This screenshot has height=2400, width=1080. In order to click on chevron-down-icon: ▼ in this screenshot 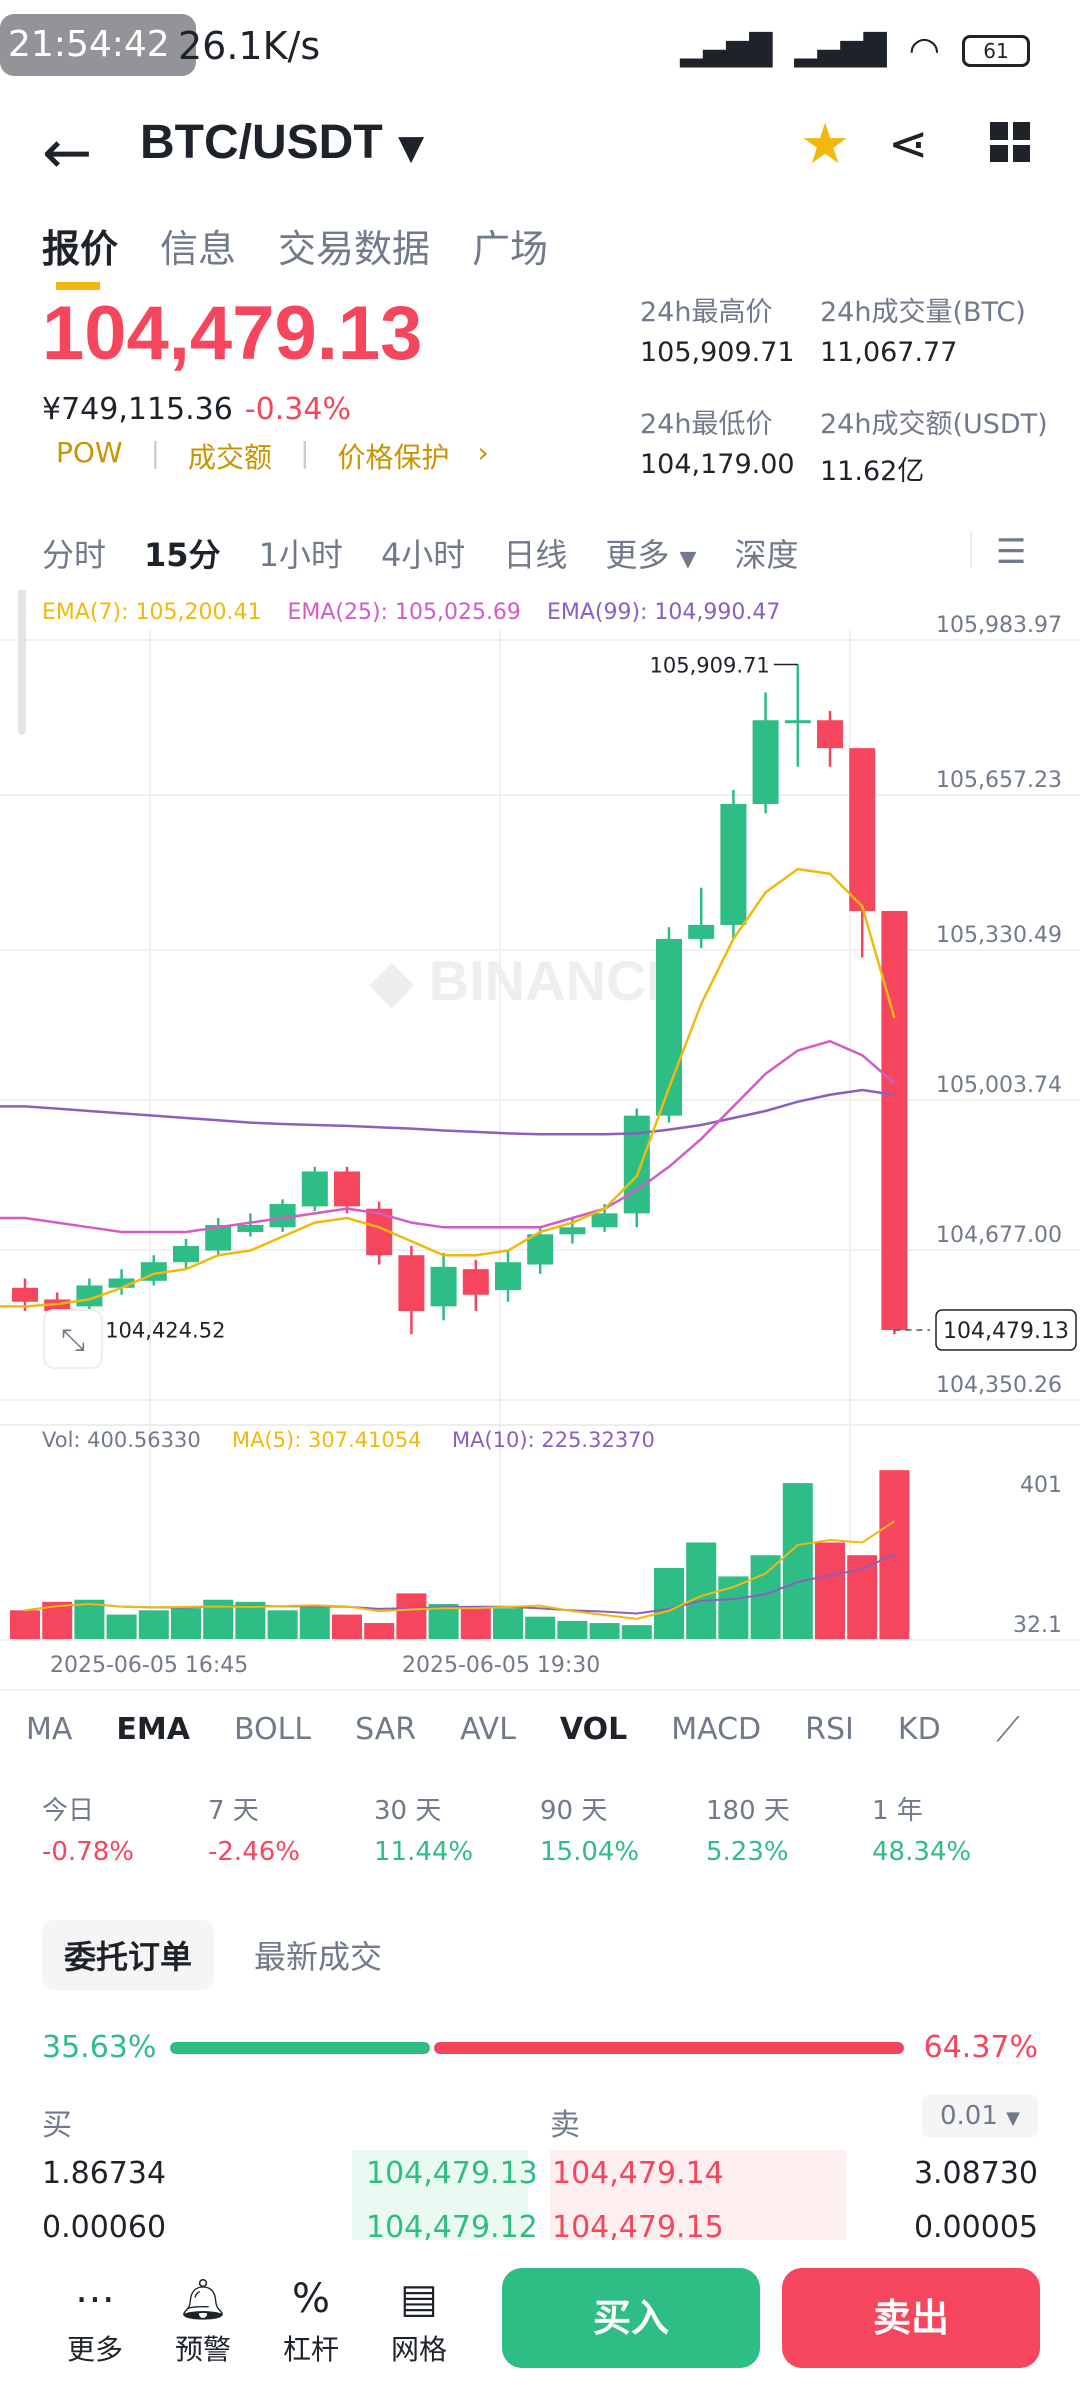, I will do `click(411, 148)`.